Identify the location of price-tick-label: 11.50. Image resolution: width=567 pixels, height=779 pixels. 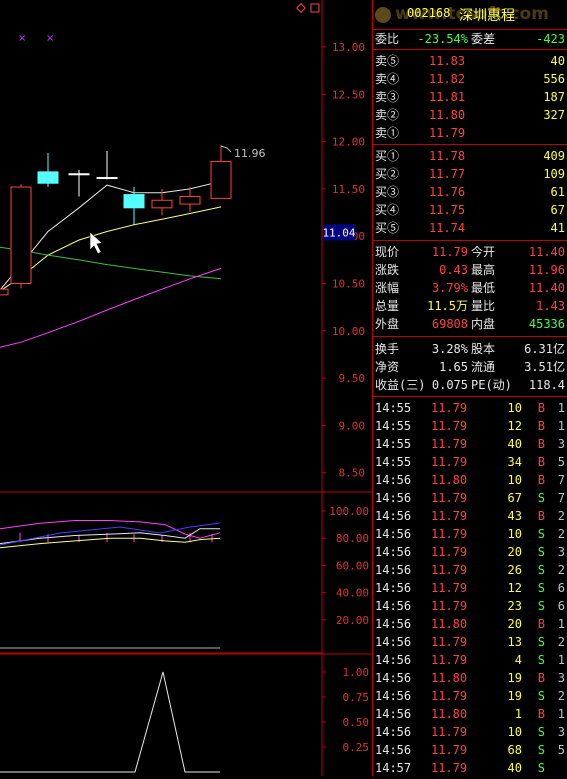
(348, 189).